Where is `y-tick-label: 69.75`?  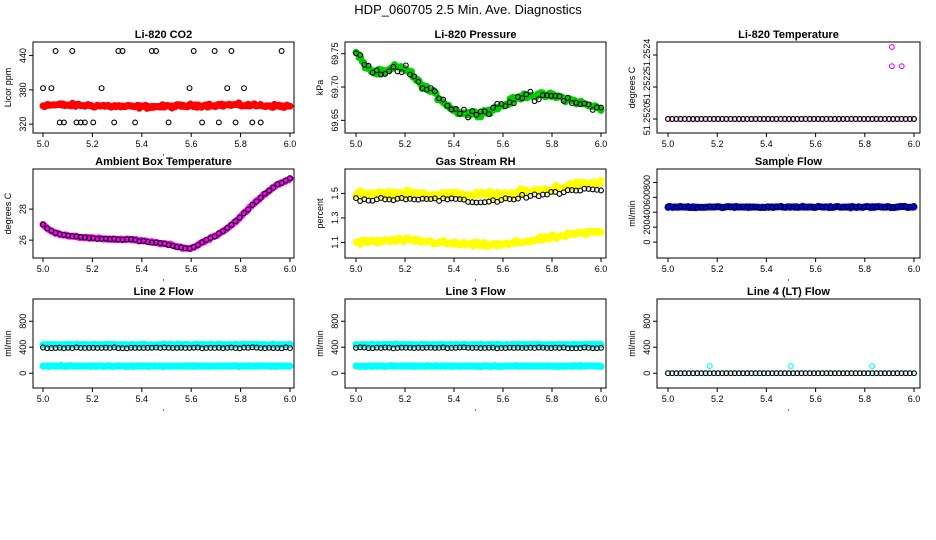 y-tick-label: 69.75 is located at coordinates (335, 53).